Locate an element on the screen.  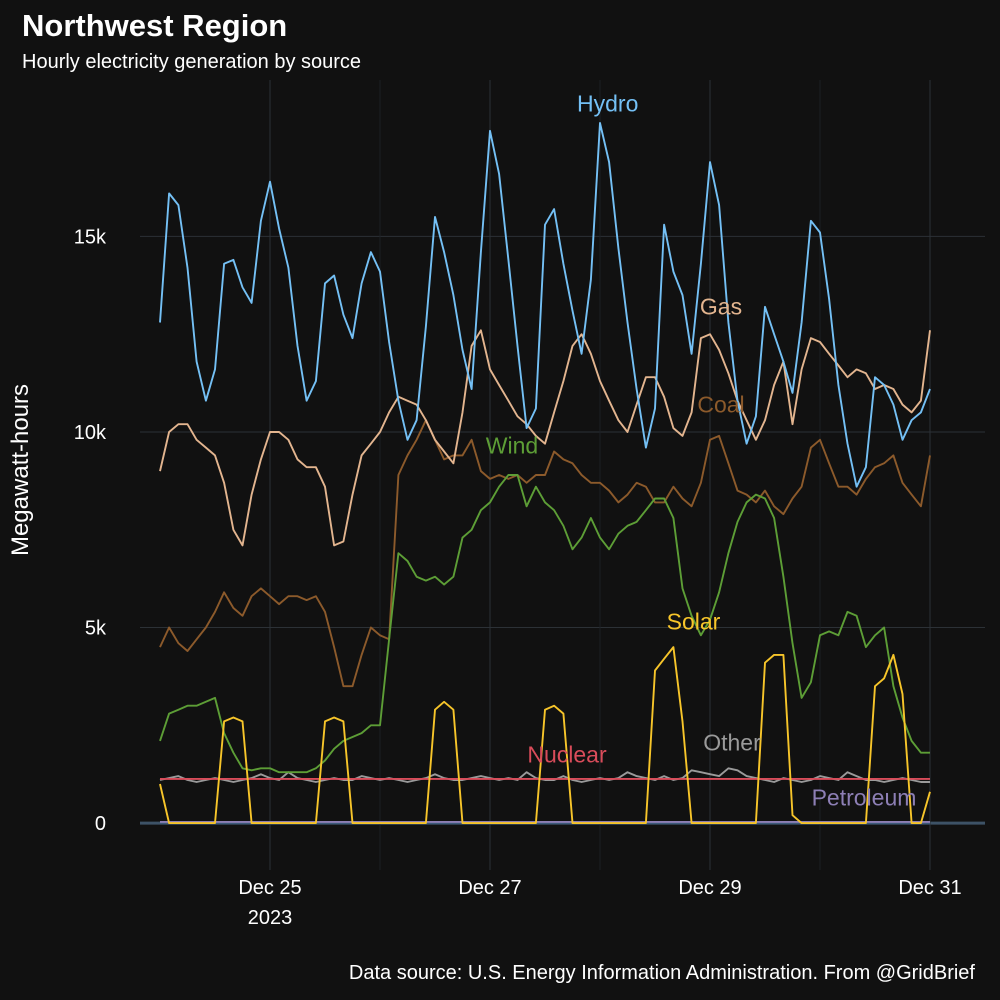
series-label-other: Other is located at coordinates (732, 743).